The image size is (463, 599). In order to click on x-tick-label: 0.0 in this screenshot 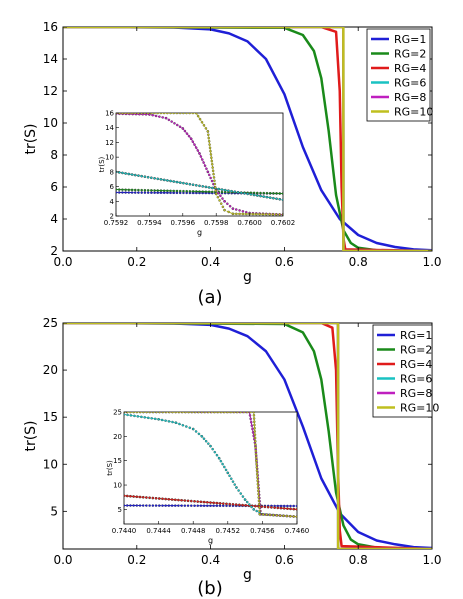, I will do `click(62, 262)`.